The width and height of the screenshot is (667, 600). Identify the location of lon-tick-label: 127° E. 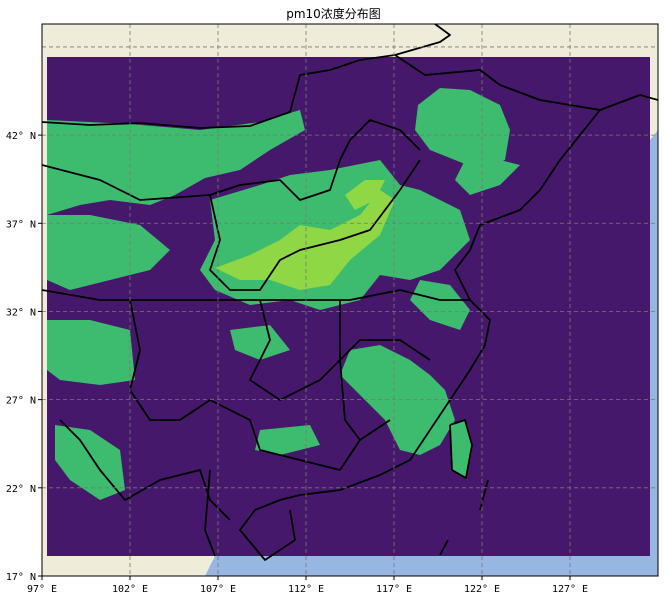
(570, 589).